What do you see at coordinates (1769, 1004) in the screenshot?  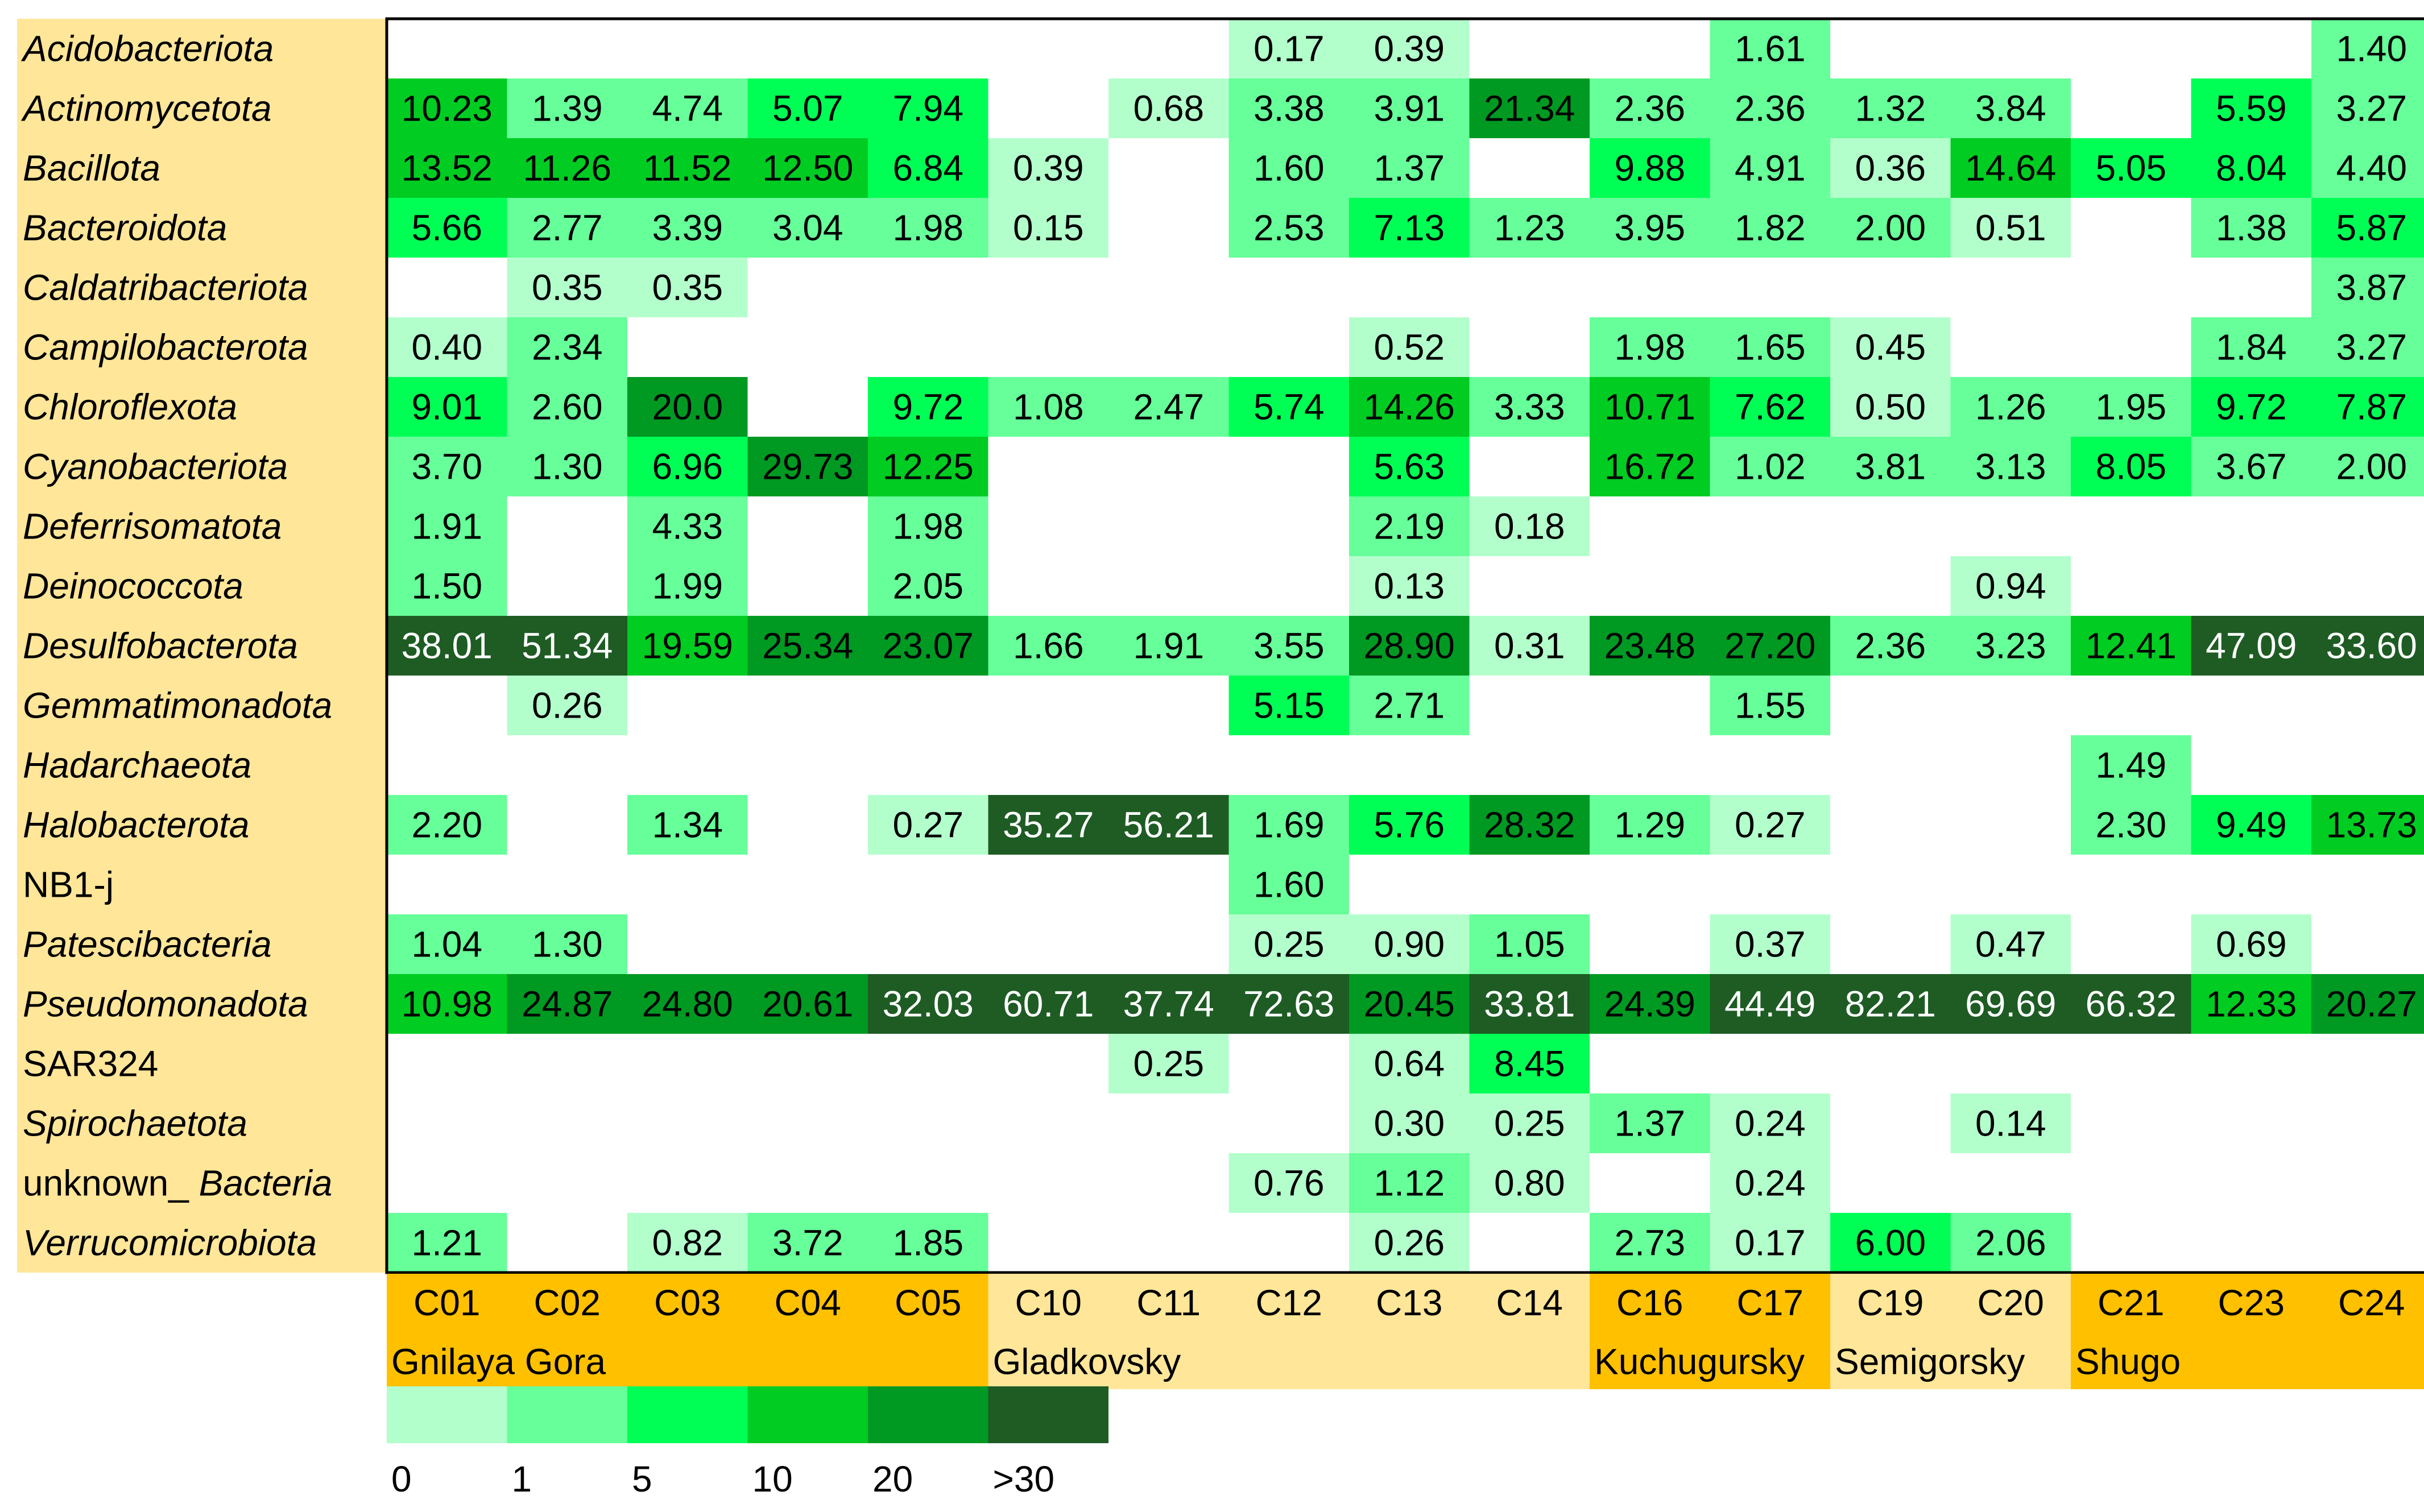 I see `cell-value: 44.49` at bounding box center [1769, 1004].